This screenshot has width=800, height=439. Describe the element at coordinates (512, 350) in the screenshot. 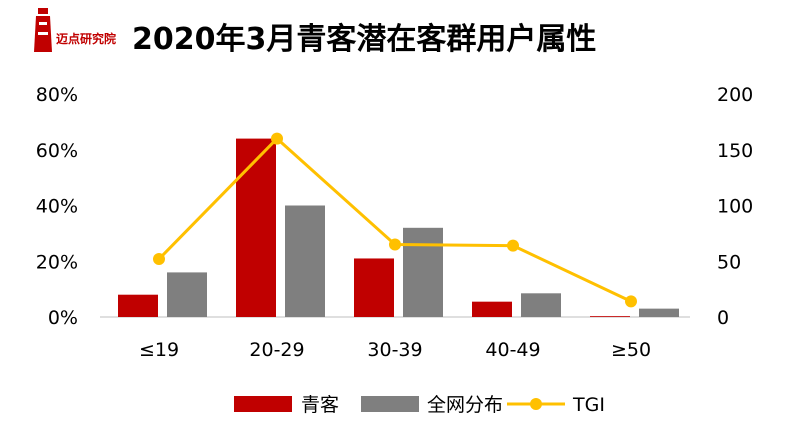

I see `category-label: 40-49` at that location.